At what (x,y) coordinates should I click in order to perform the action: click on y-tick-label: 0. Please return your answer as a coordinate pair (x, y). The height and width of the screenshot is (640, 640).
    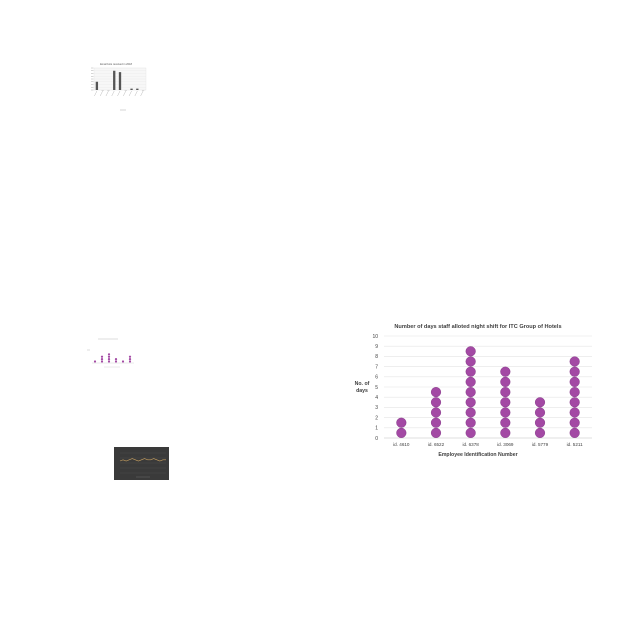
    Looking at the image, I should click on (376, 439).